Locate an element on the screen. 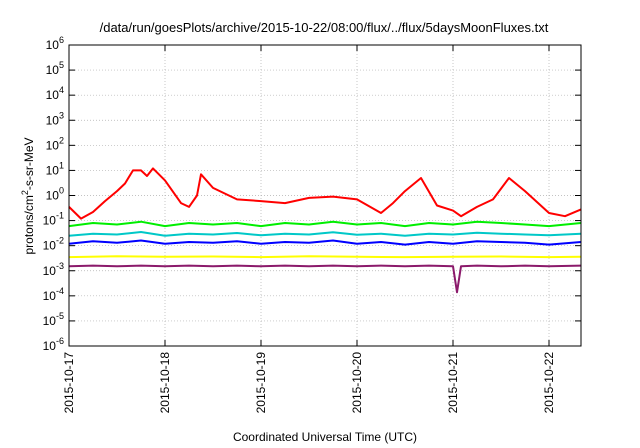 The image size is (640, 448). y-tick-label: 10⁻⁵ is located at coordinates (53, 319).